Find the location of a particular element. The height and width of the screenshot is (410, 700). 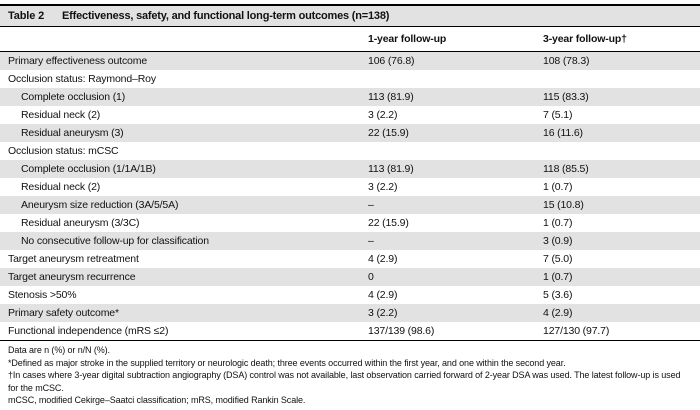

table-row: Target aneurysm recurrence 0 1 (0.7) is located at coordinates (350, 277).